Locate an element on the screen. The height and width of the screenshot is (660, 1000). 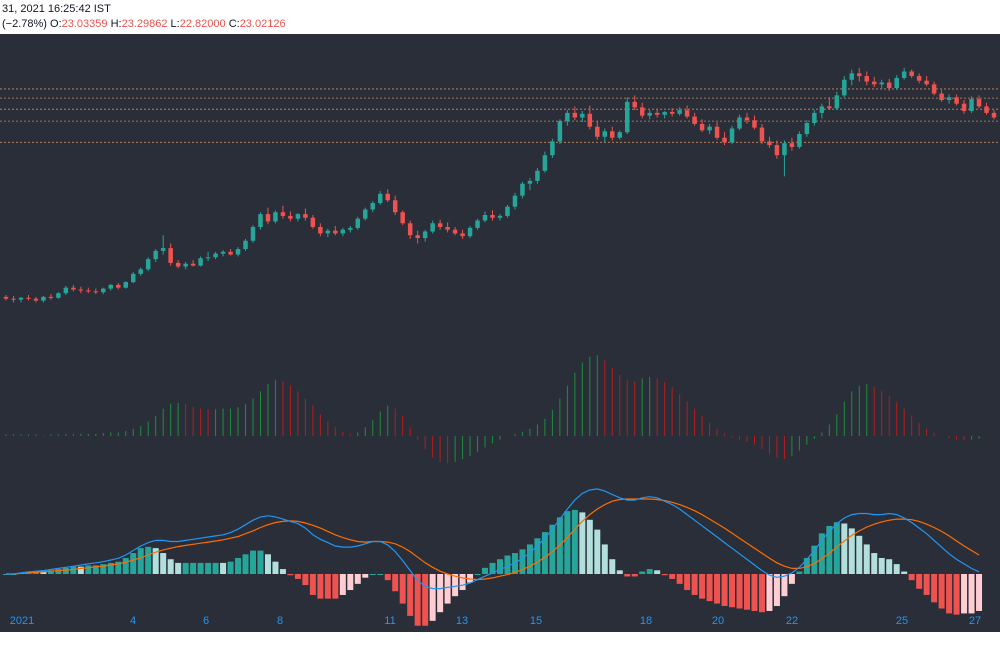
price-level-lines is located at coordinates (500, 115).